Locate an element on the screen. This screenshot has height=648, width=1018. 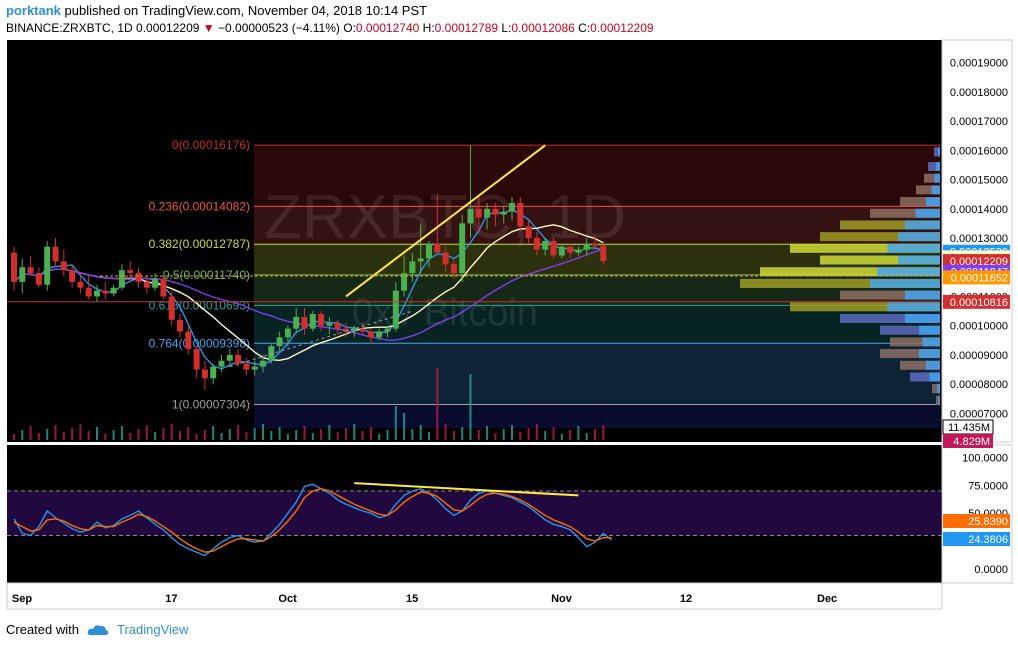
volume-tag-label: 4.829M is located at coordinates (971, 442).